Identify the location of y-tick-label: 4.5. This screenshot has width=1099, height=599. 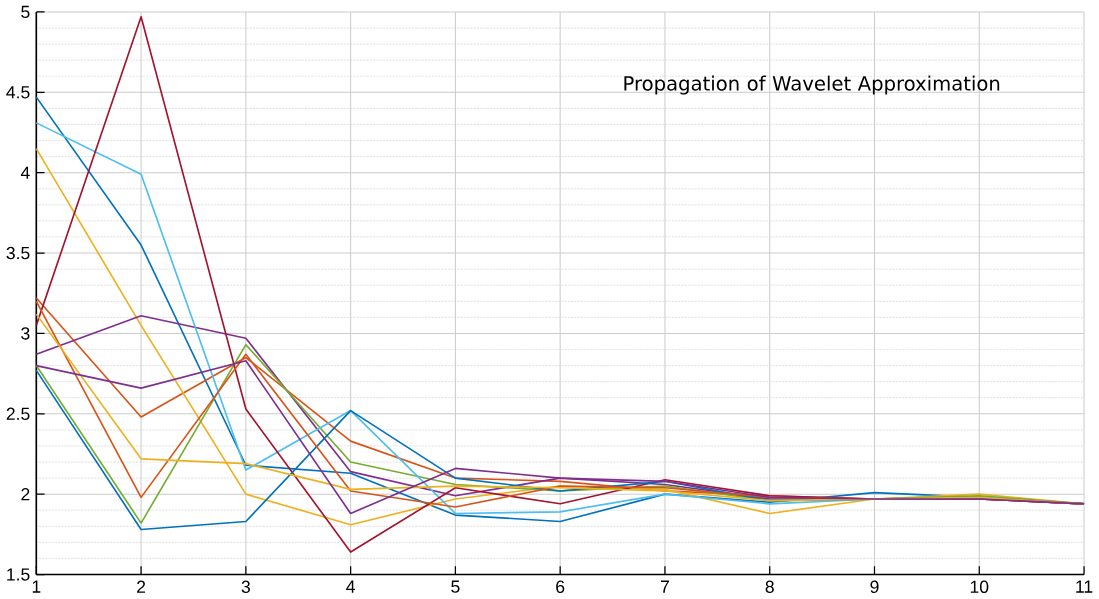
(18, 92).